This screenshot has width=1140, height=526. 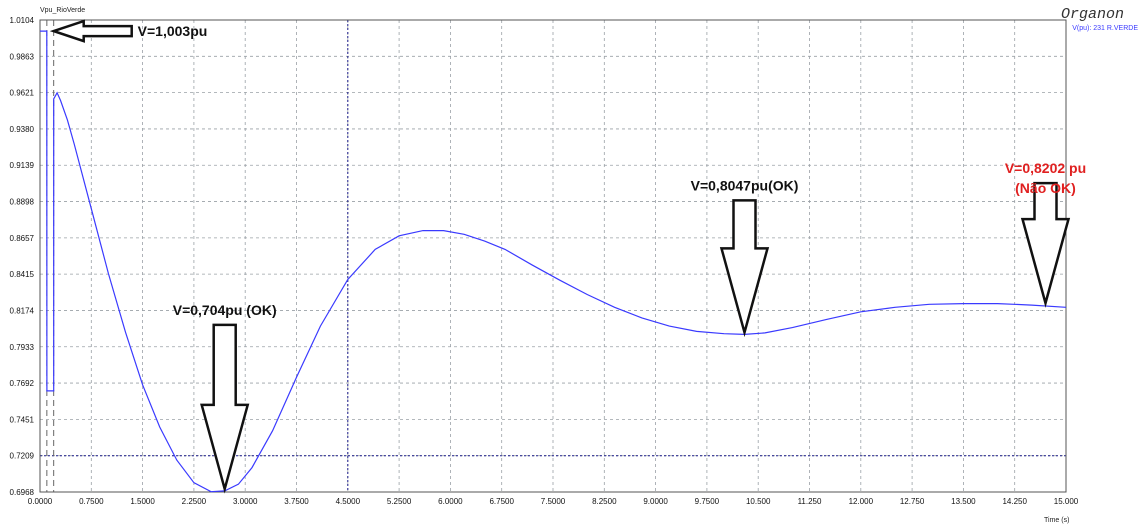 What do you see at coordinates (22, 129) in the screenshot?
I see `y-tick-label: 0.9380` at bounding box center [22, 129].